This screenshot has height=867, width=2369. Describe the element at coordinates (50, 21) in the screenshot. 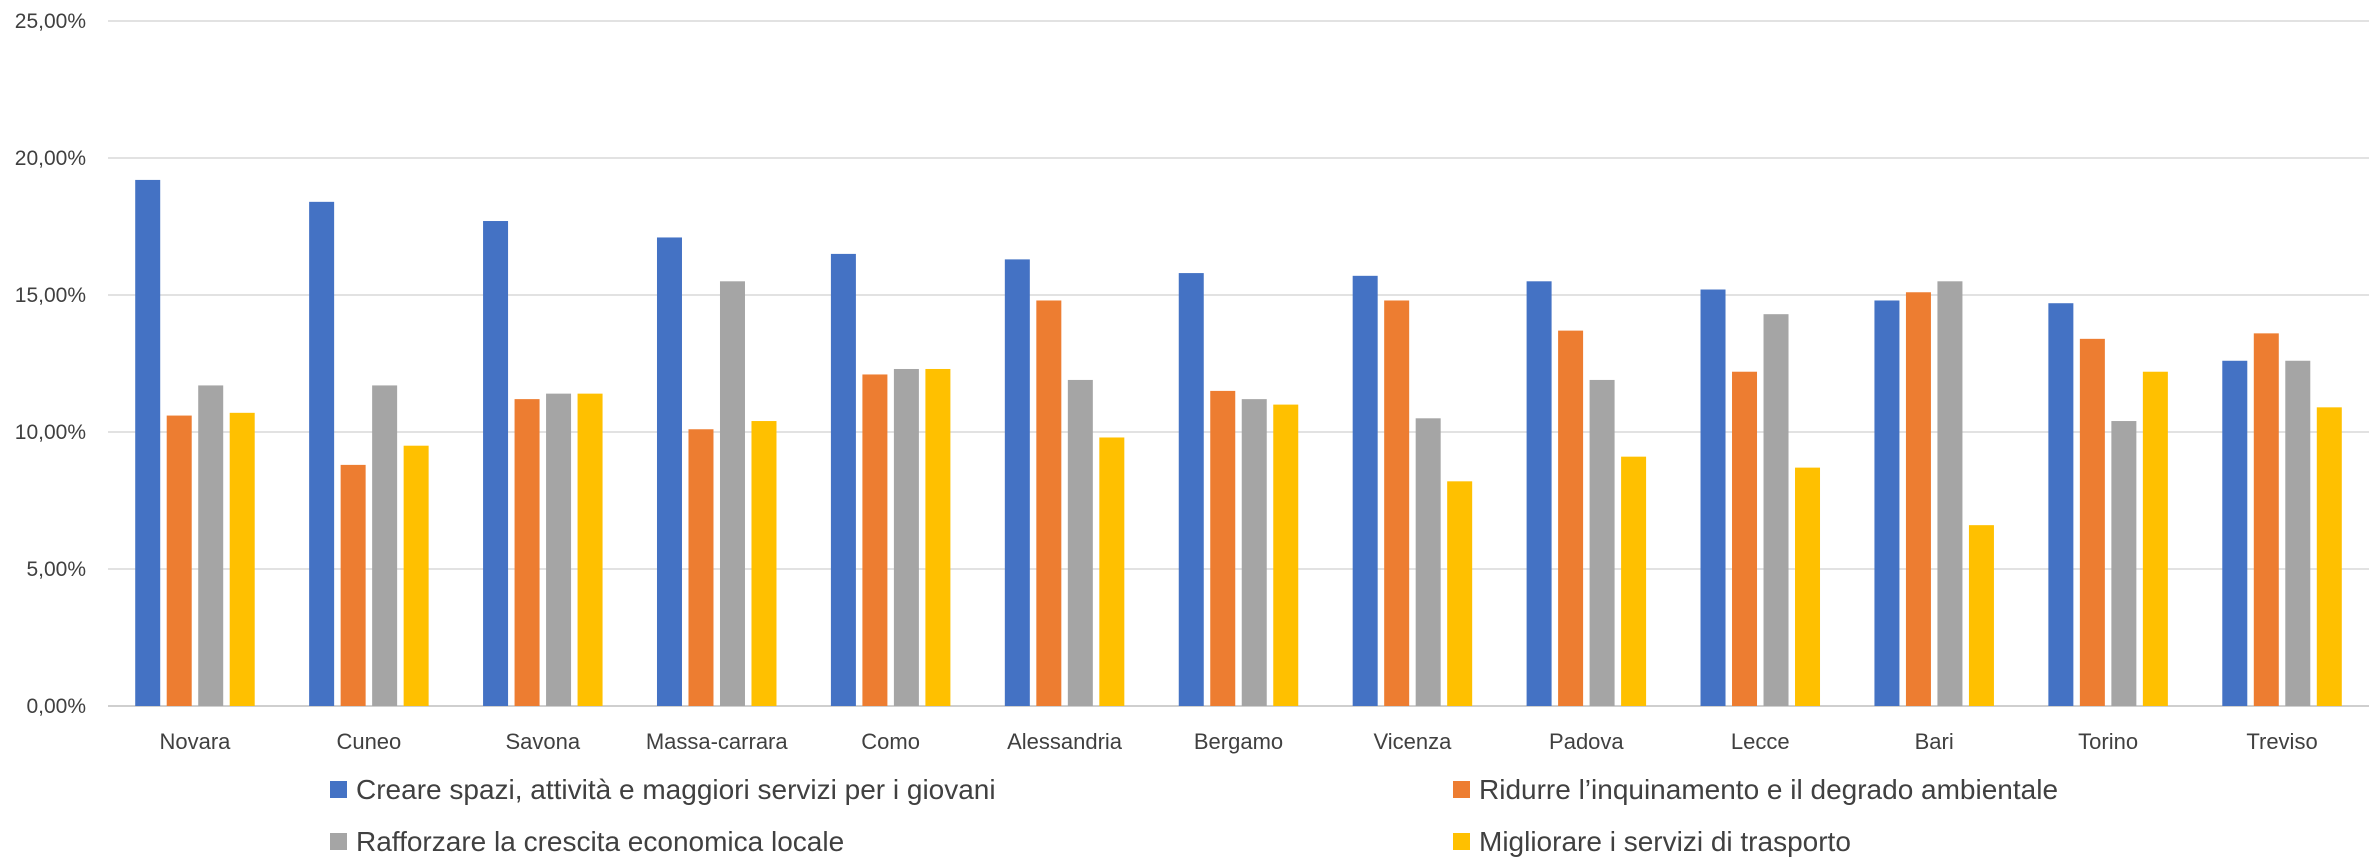

I see `y-tick-label: 25,00%` at that location.